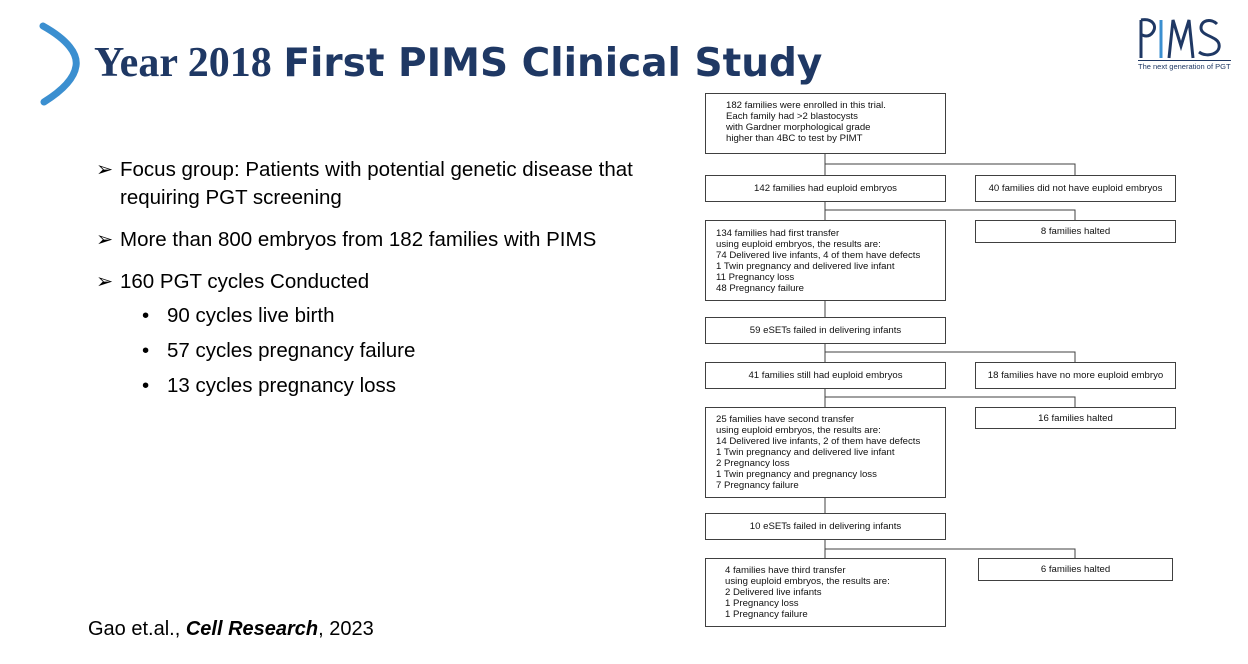  I want to click on flow-box-no-euploid: 40 families did not have euploid embryos, so click(1075, 188).